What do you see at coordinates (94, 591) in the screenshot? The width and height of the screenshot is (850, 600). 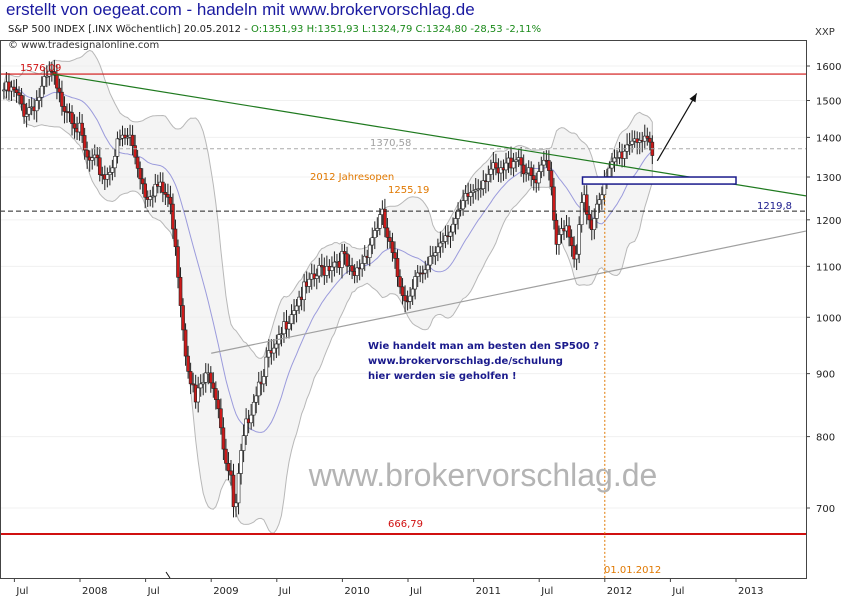 I see `x-tick-label: 2008` at bounding box center [94, 591].